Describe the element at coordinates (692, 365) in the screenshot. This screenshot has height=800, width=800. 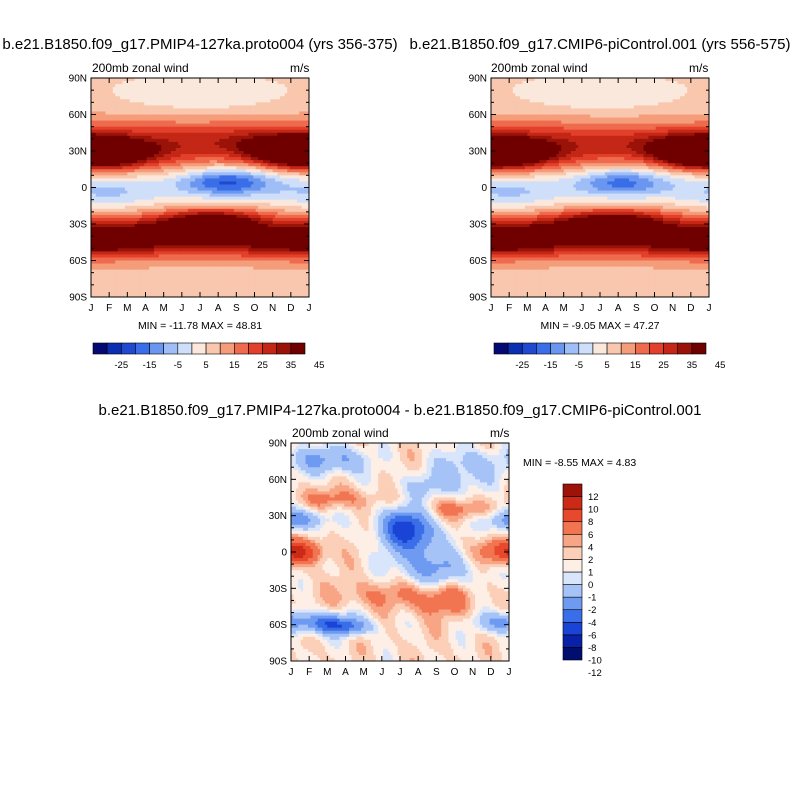
I see `colorbar-label: 35` at that location.